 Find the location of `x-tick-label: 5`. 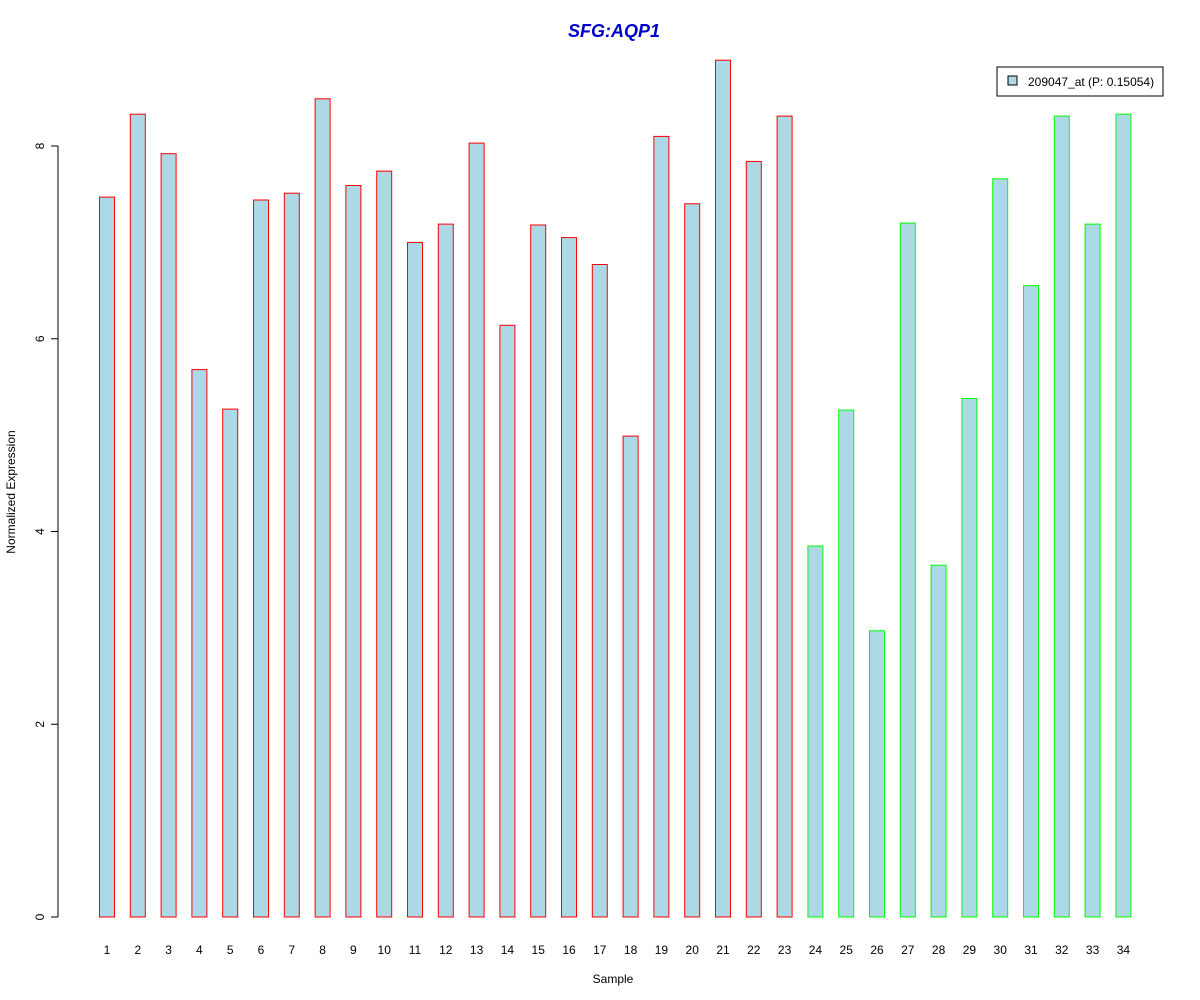

x-tick-label: 5 is located at coordinates (230, 950).